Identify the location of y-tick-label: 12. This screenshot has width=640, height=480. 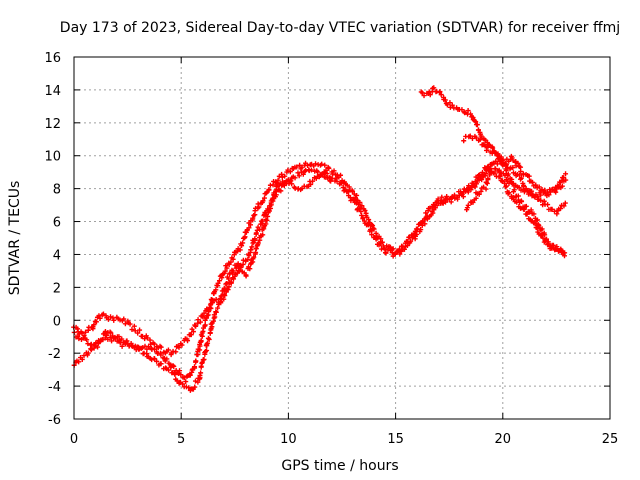
(52, 124).